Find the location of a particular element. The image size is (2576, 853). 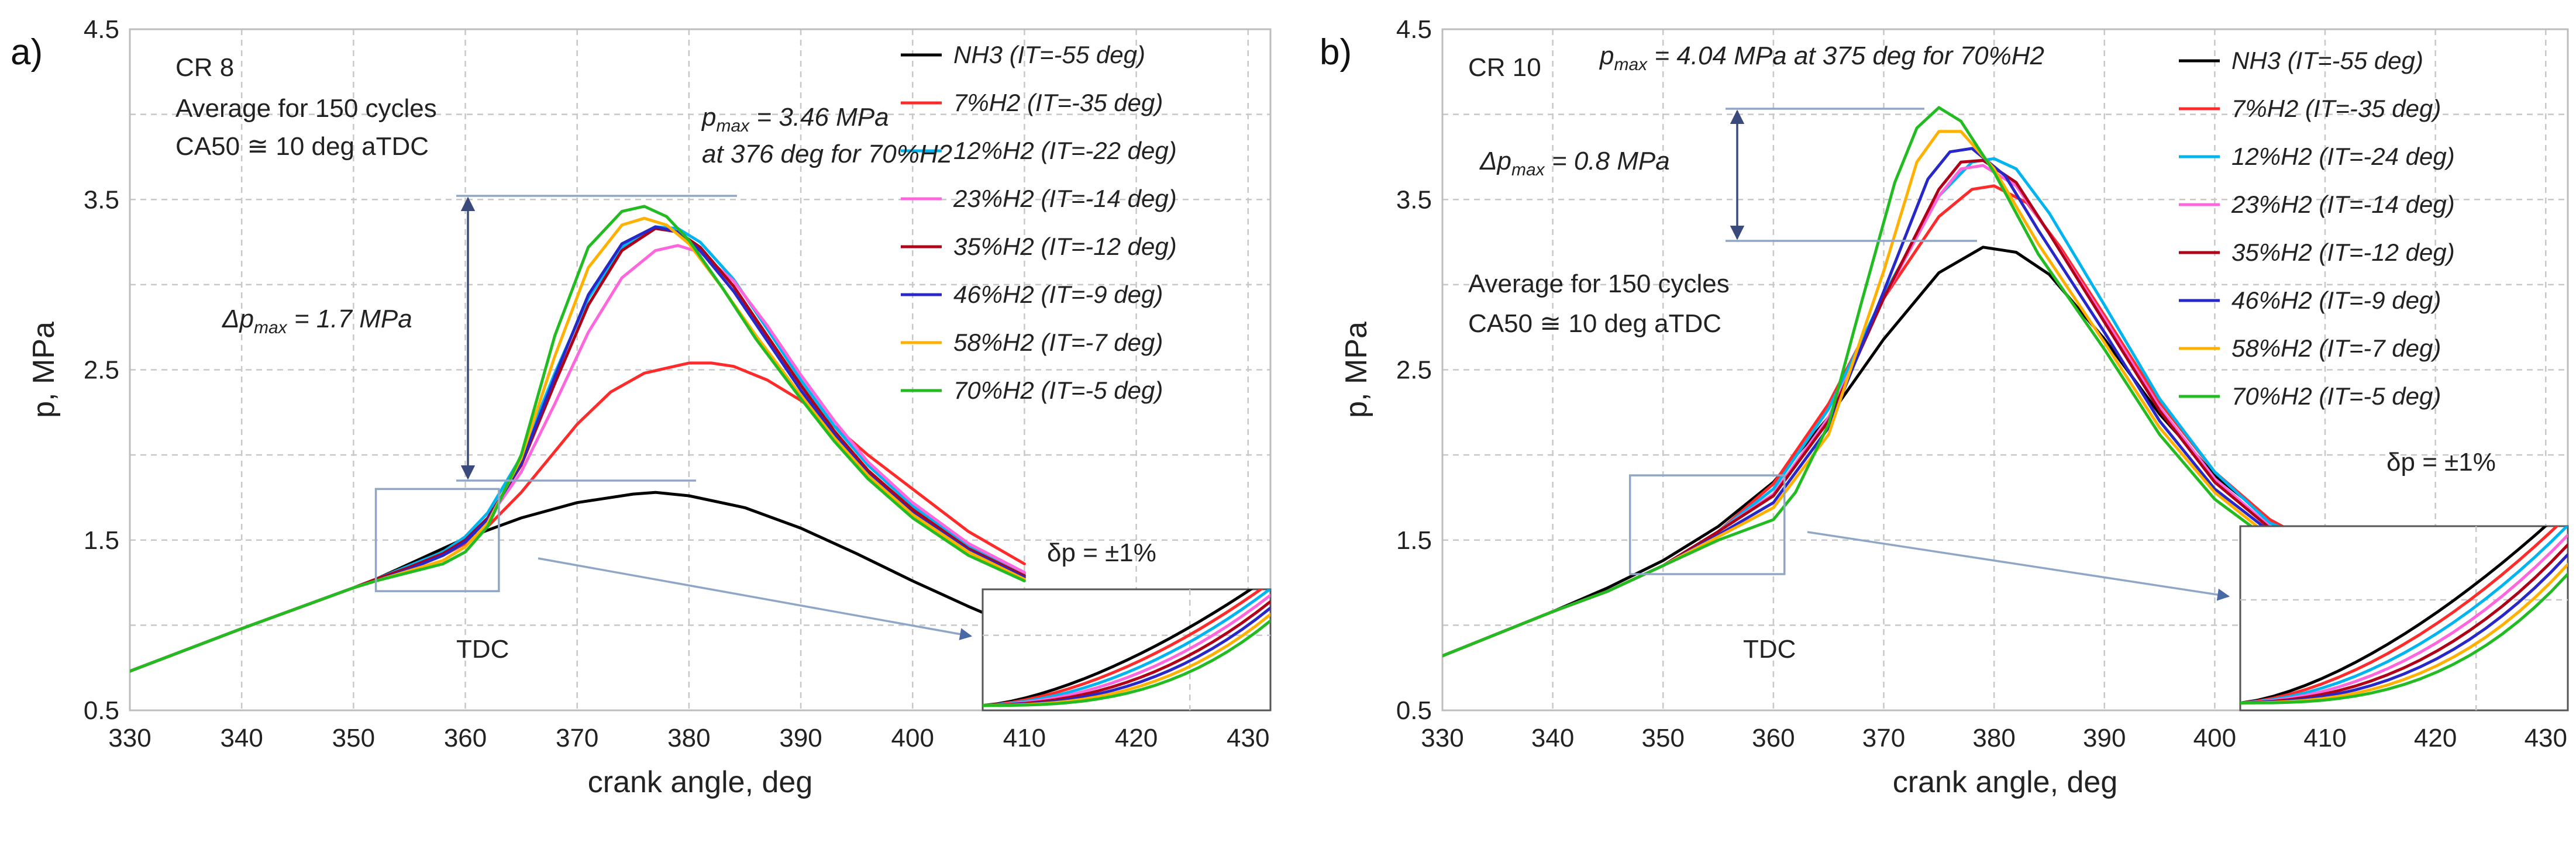

x-tick-label: 360 is located at coordinates (465, 738).